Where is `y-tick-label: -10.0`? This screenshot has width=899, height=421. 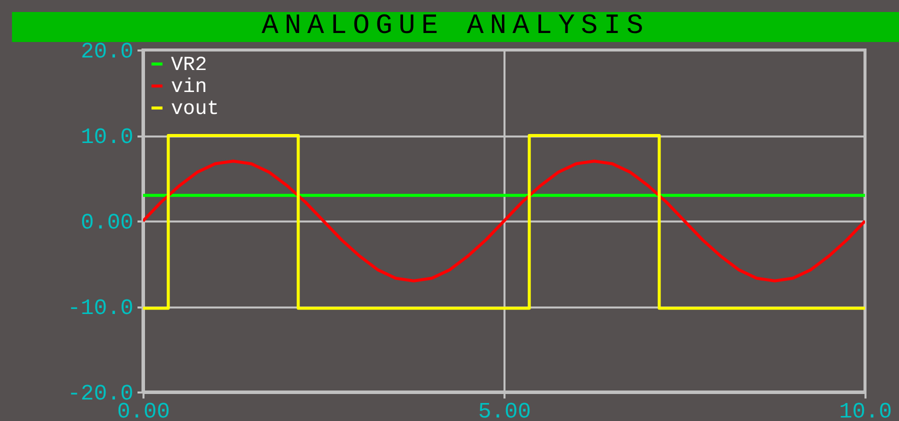
y-tick-label: -10.0 is located at coordinates (100, 308).